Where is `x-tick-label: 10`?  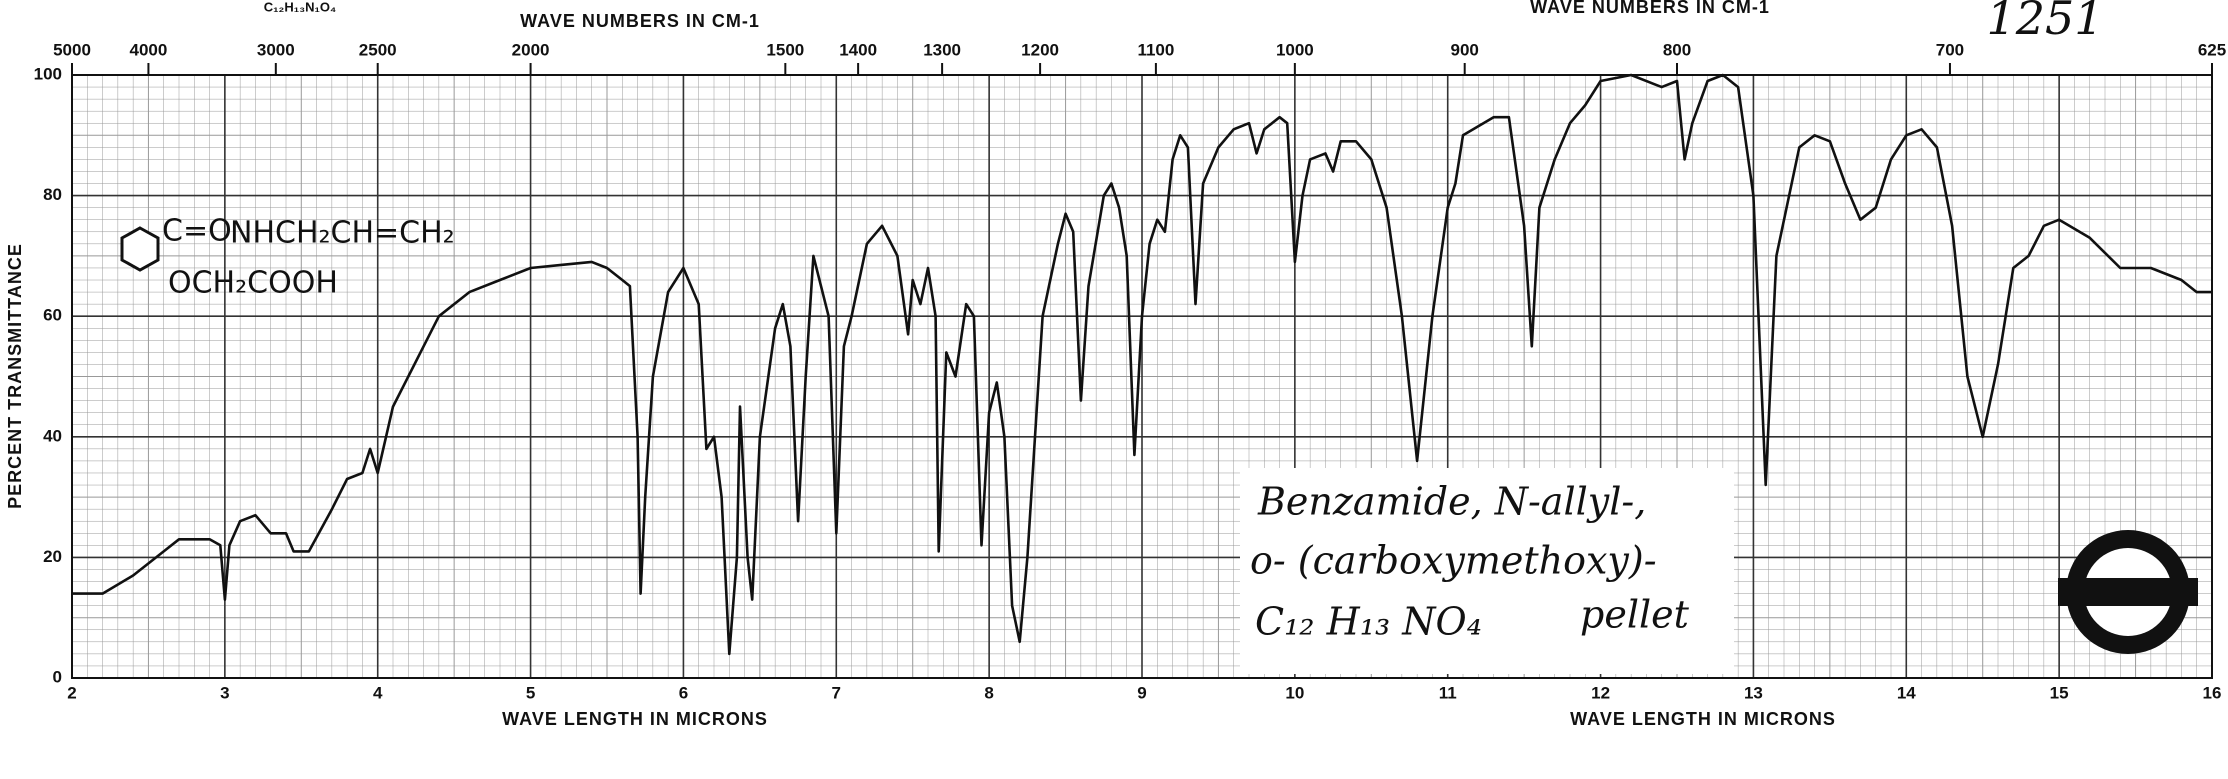 x-tick-label: 10 is located at coordinates (1294, 692).